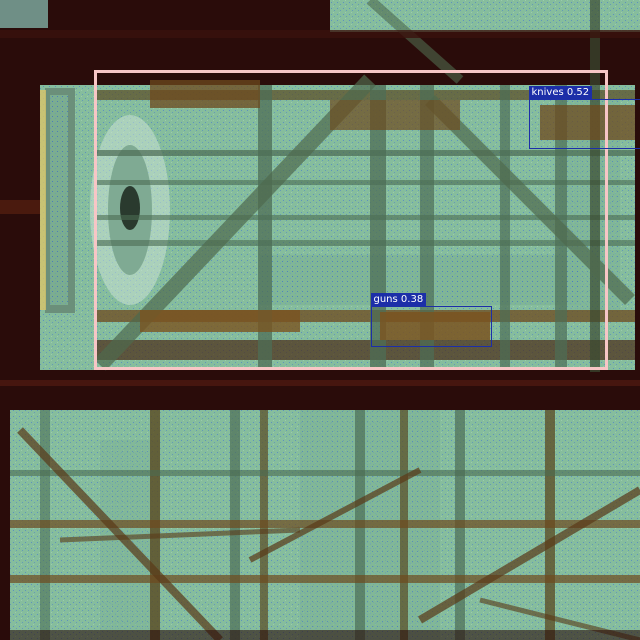 The height and width of the screenshot is (640, 640). Describe the element at coordinates (584, 117) in the screenshot. I see `detection-box-knives: knives 0.52` at that location.